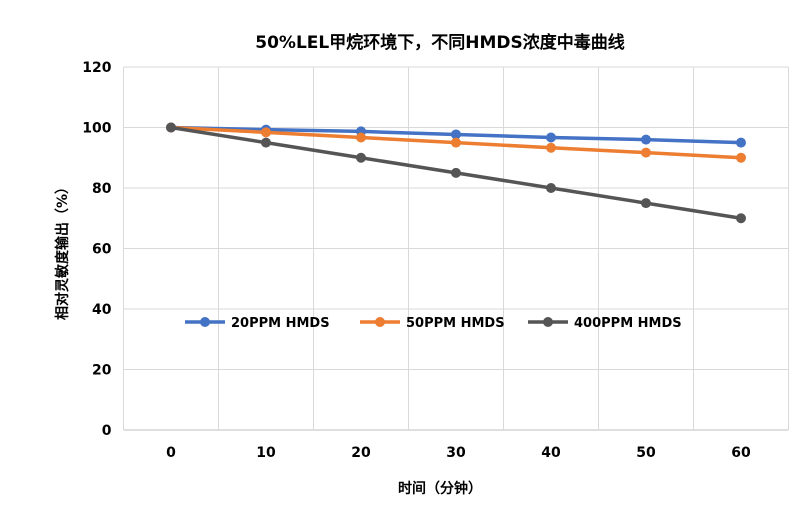 Image resolution: width=800 pixels, height=518 pixels. I want to click on x-tick-label: 60, so click(741, 453).